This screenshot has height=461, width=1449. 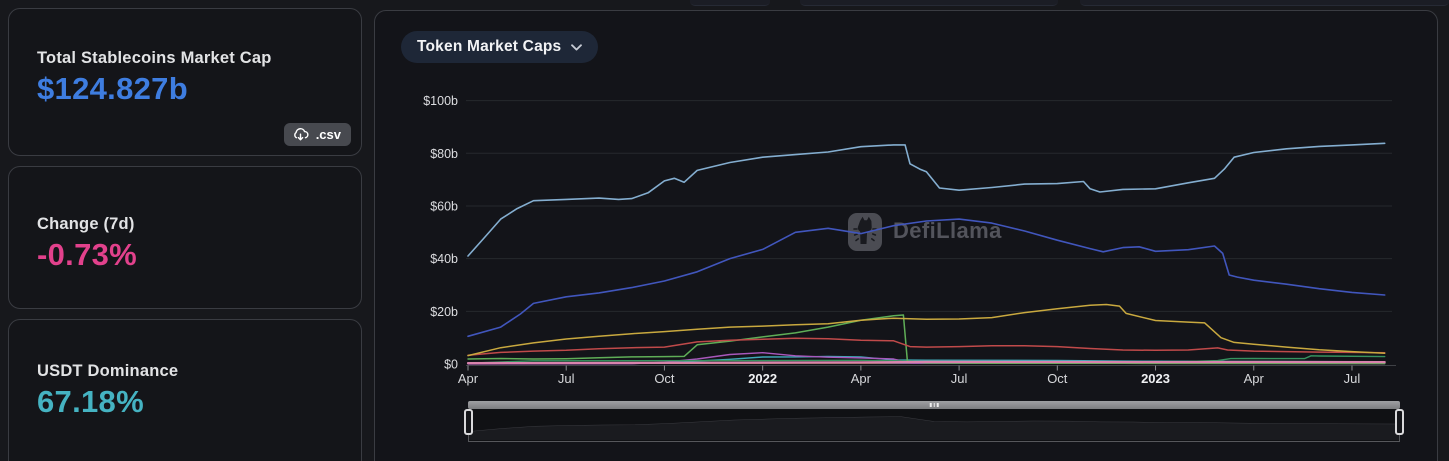 I want to click on time-range-scrubber, so click(x=934, y=423).